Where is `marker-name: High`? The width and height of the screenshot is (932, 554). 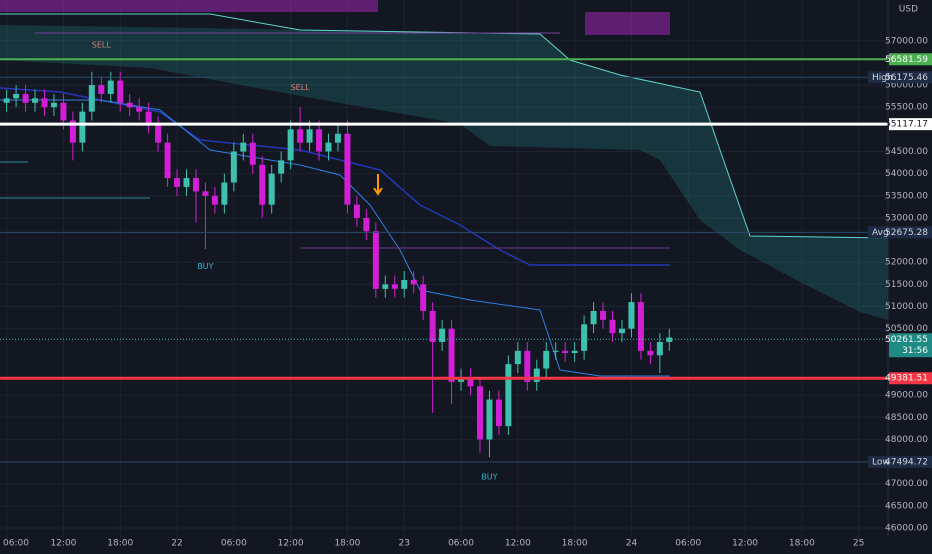
marker-name: High is located at coordinates (882, 78).